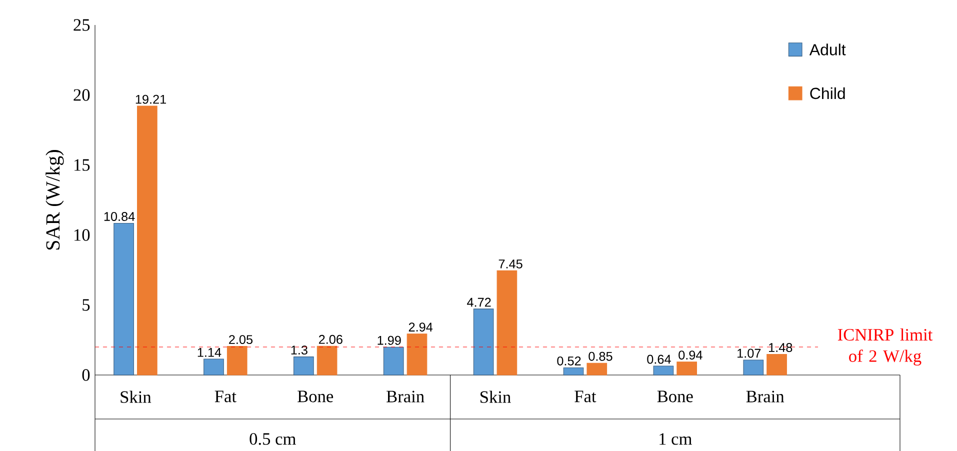 This screenshot has height=451, width=957. I want to click on data-label: 19.21, so click(151, 99).